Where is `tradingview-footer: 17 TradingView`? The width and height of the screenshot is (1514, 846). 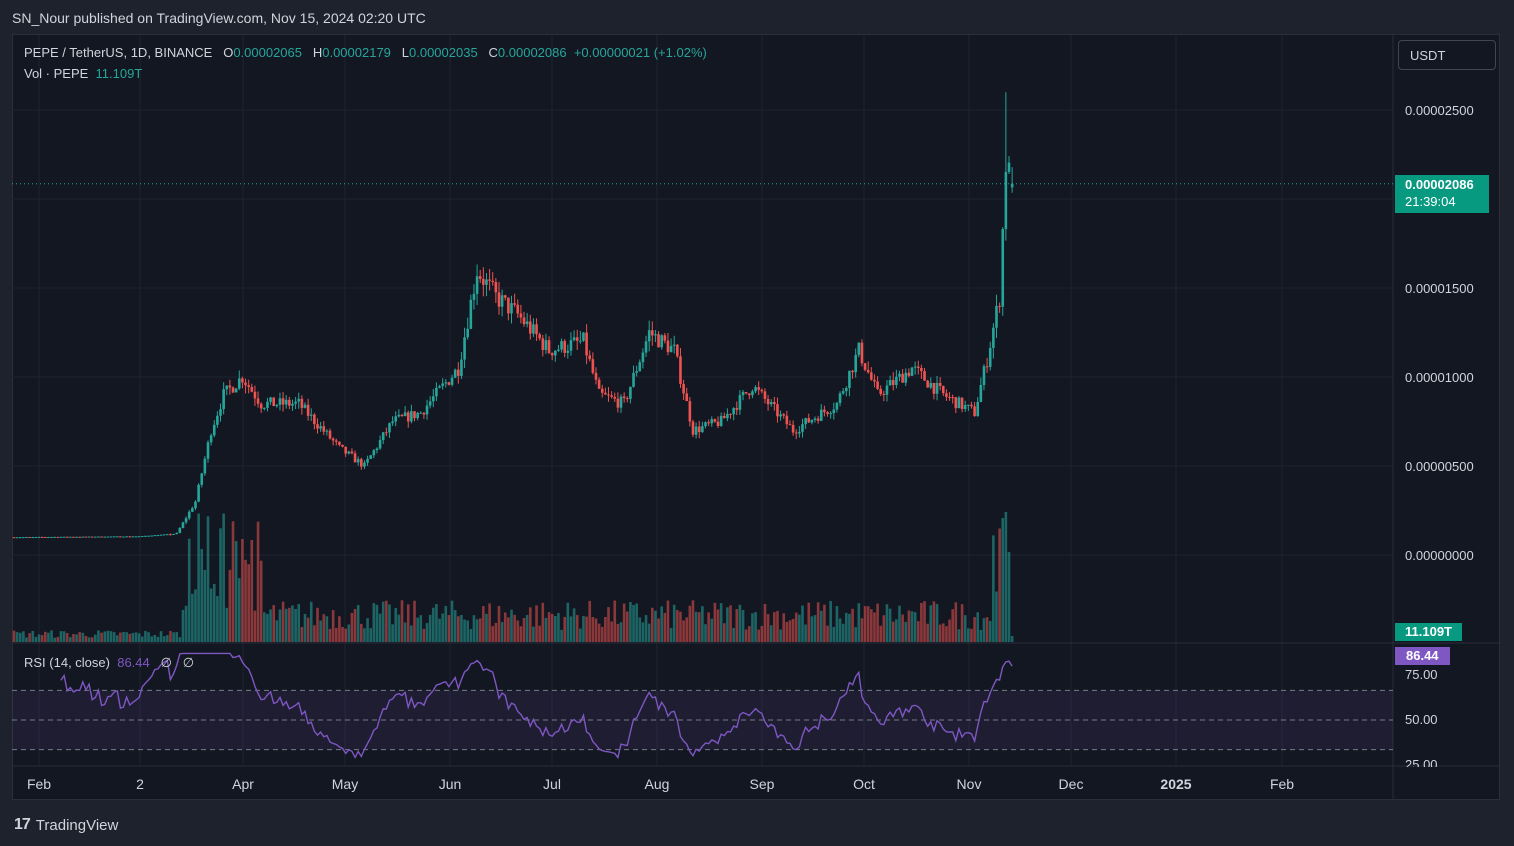 tradingview-footer: 17 TradingView is located at coordinates (66, 825).